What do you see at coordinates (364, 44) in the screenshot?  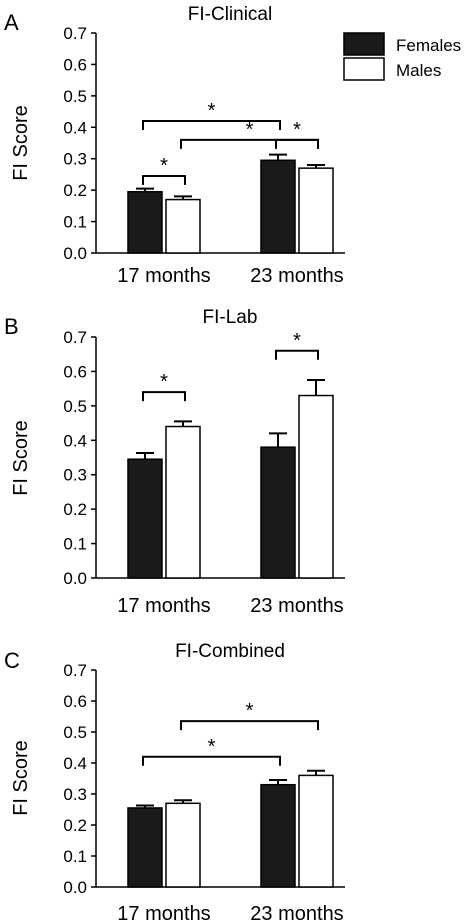 I see `legend-swatch-females` at bounding box center [364, 44].